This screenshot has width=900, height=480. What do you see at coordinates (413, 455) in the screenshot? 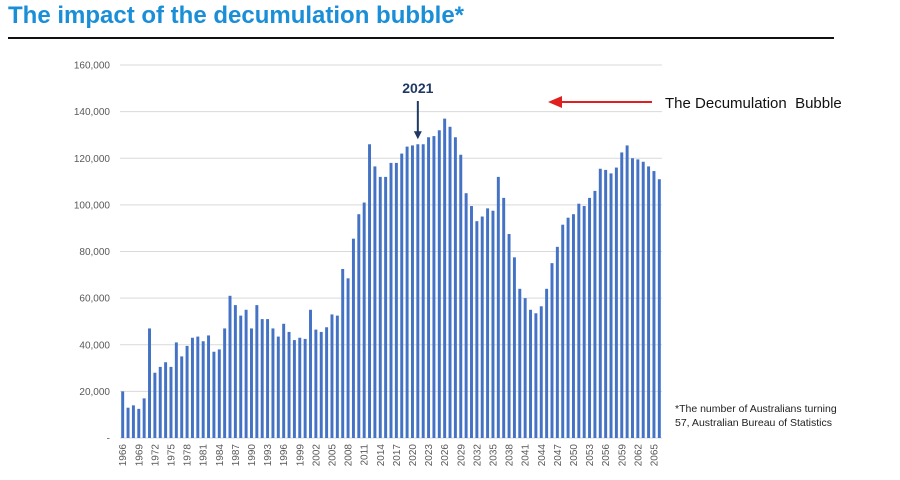
I see `x-tick-label: 2020` at bounding box center [413, 455].